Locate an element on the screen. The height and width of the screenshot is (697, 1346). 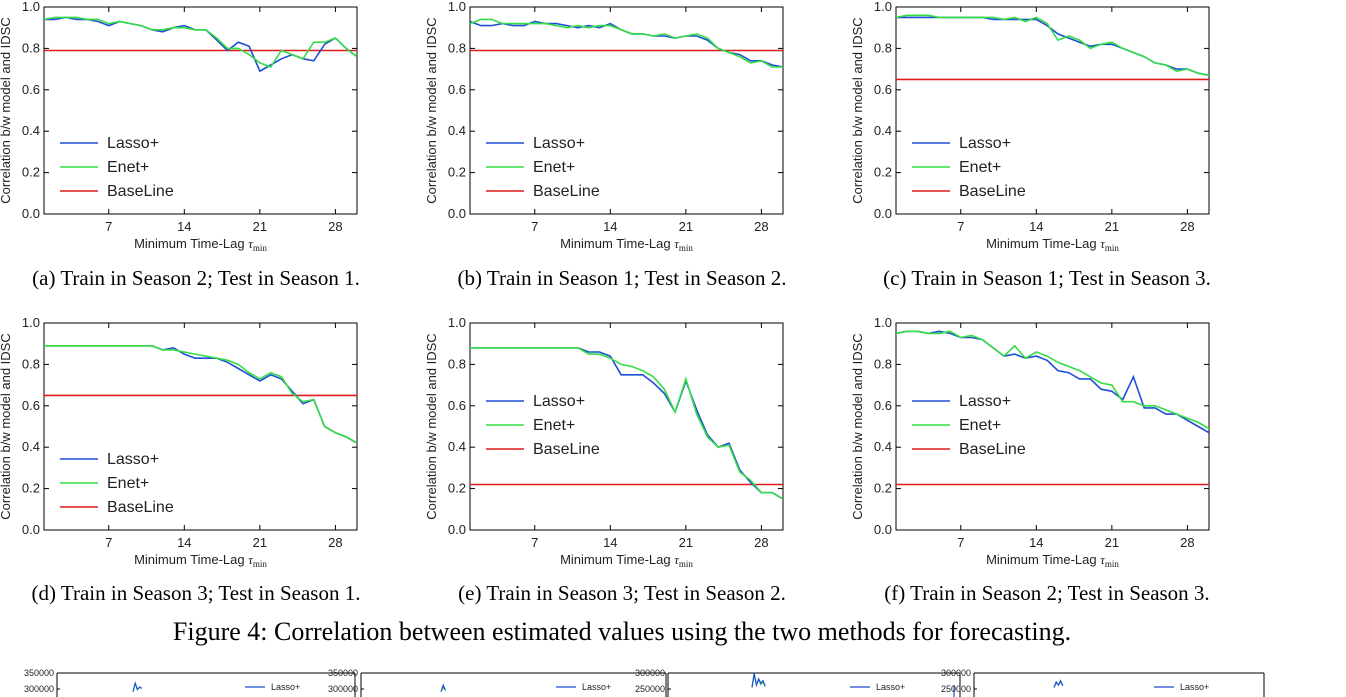
panel-caption: (f) Train in Season 2; Test in Season 3. is located at coordinates (1046, 593).